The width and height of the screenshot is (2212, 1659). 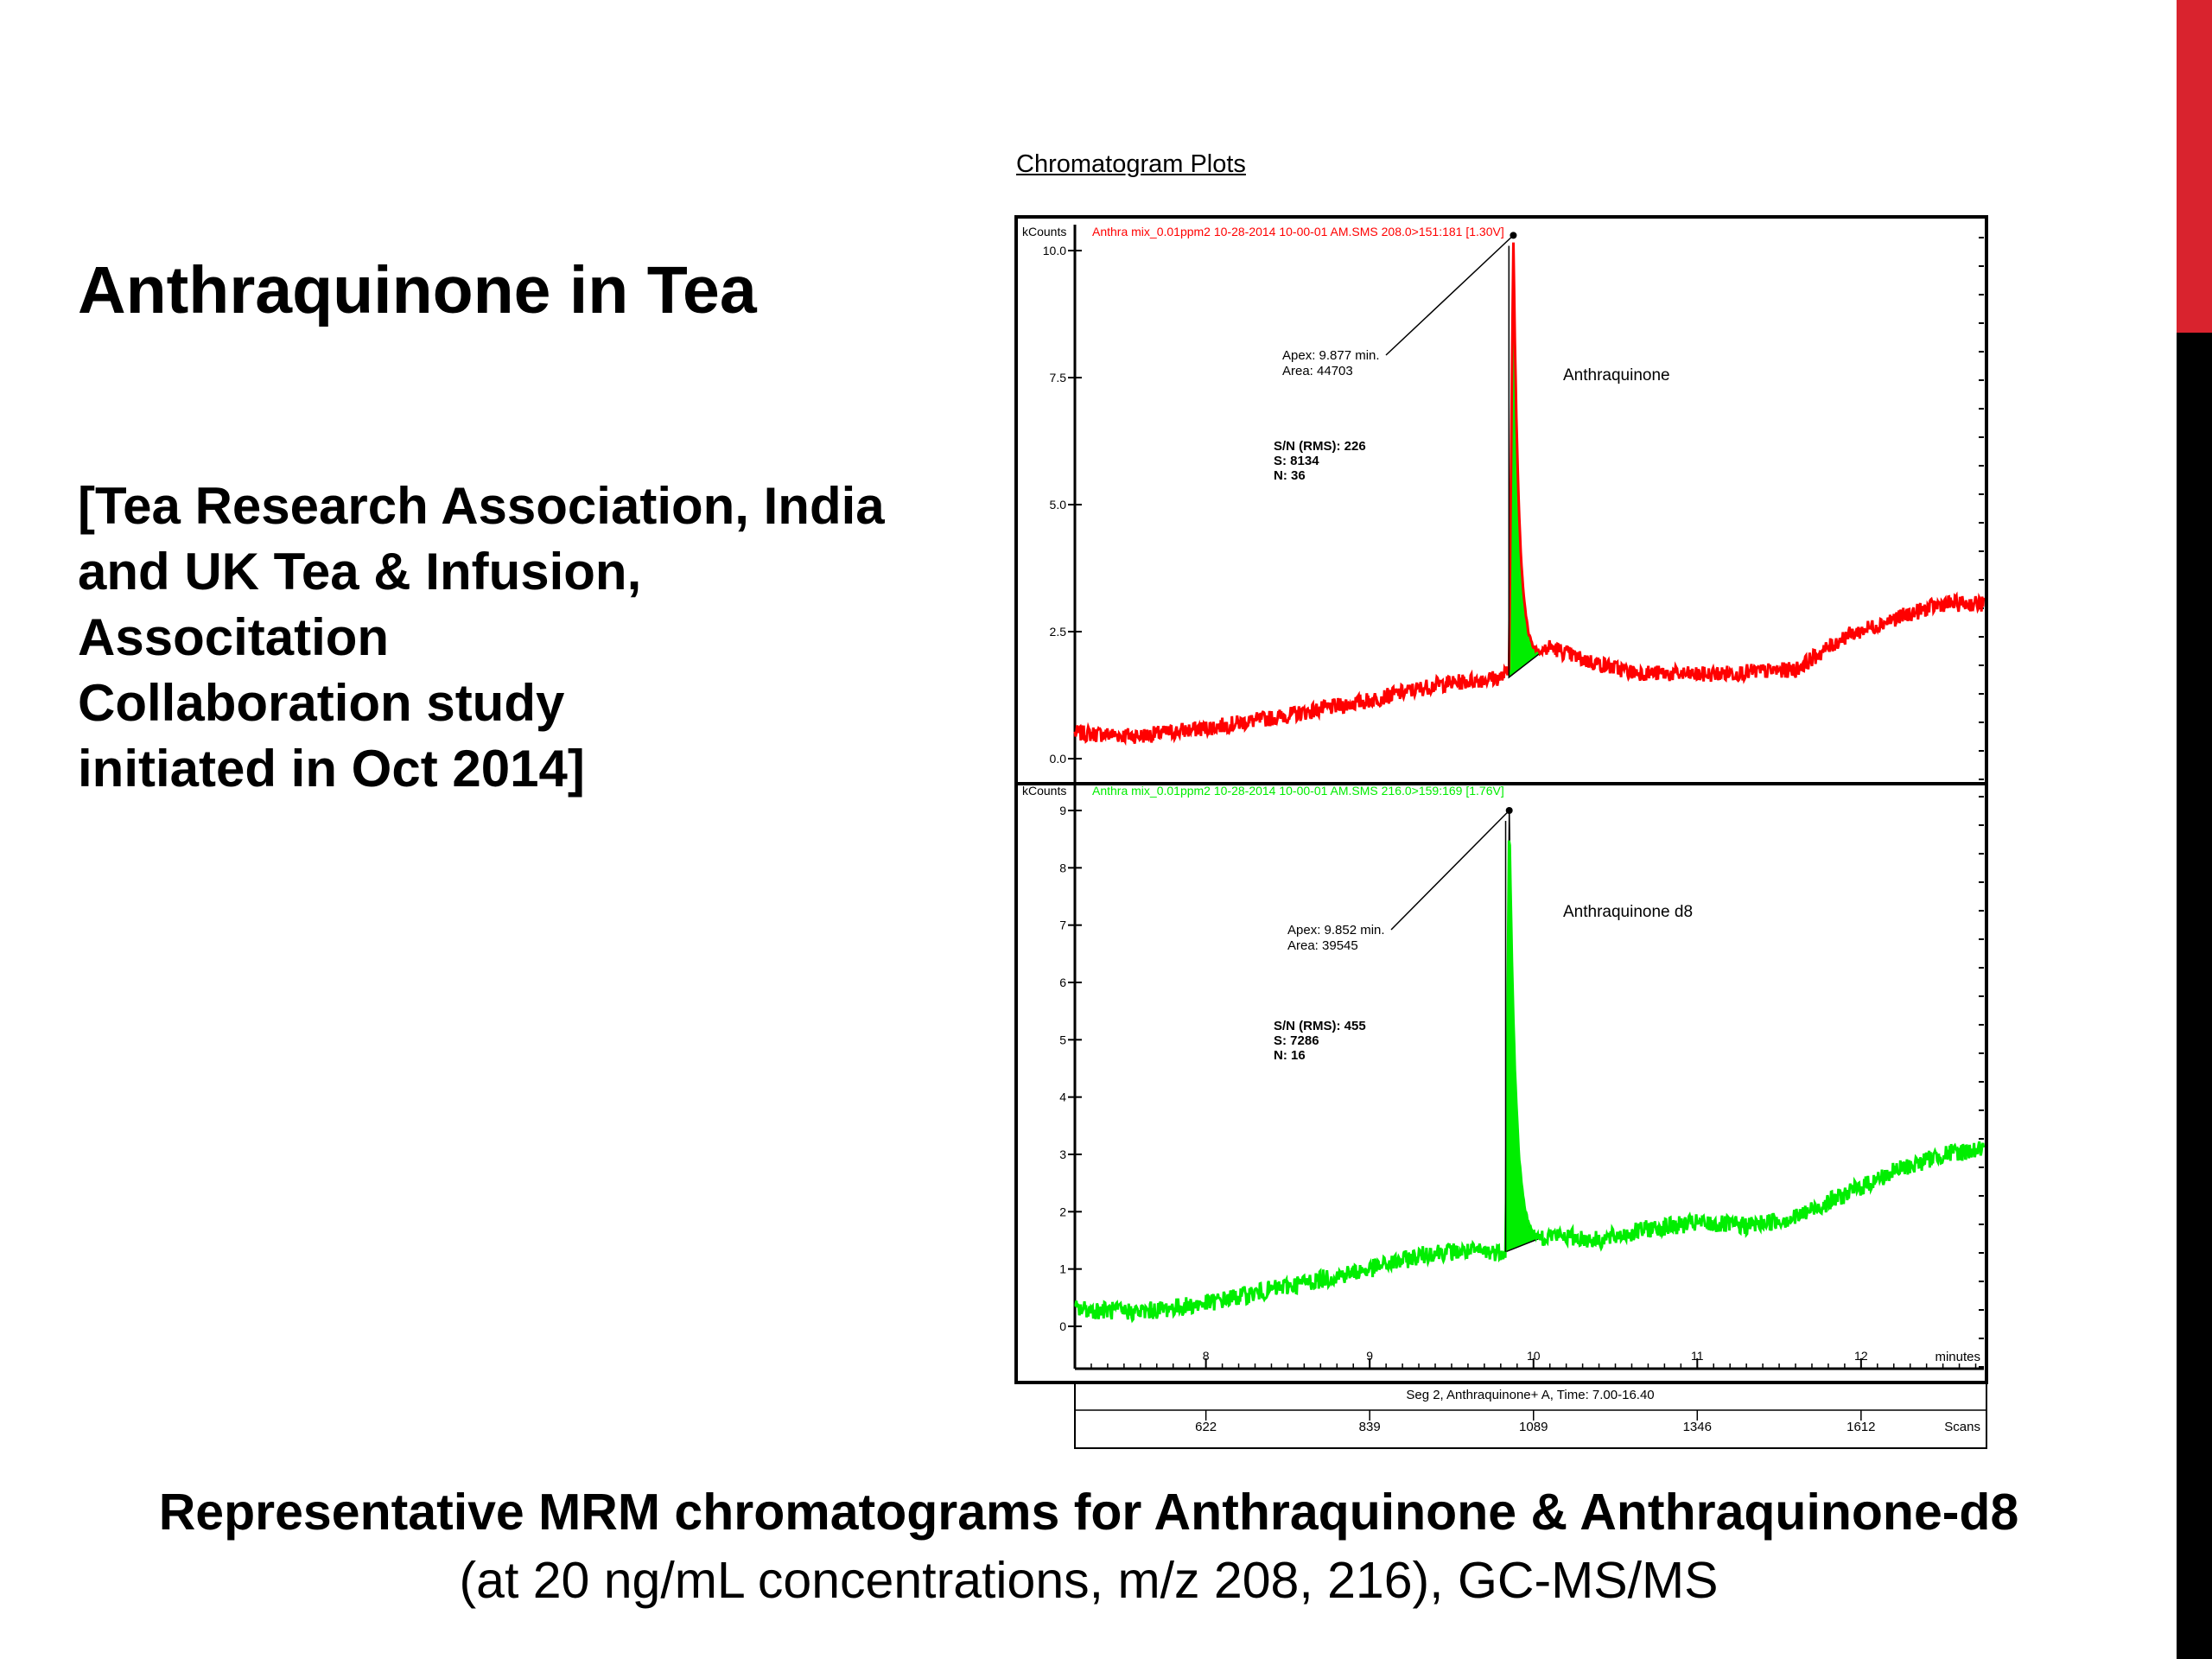 What do you see at coordinates (1317, 371) in the screenshot?
I see `area-annotation: Area: 44703` at bounding box center [1317, 371].